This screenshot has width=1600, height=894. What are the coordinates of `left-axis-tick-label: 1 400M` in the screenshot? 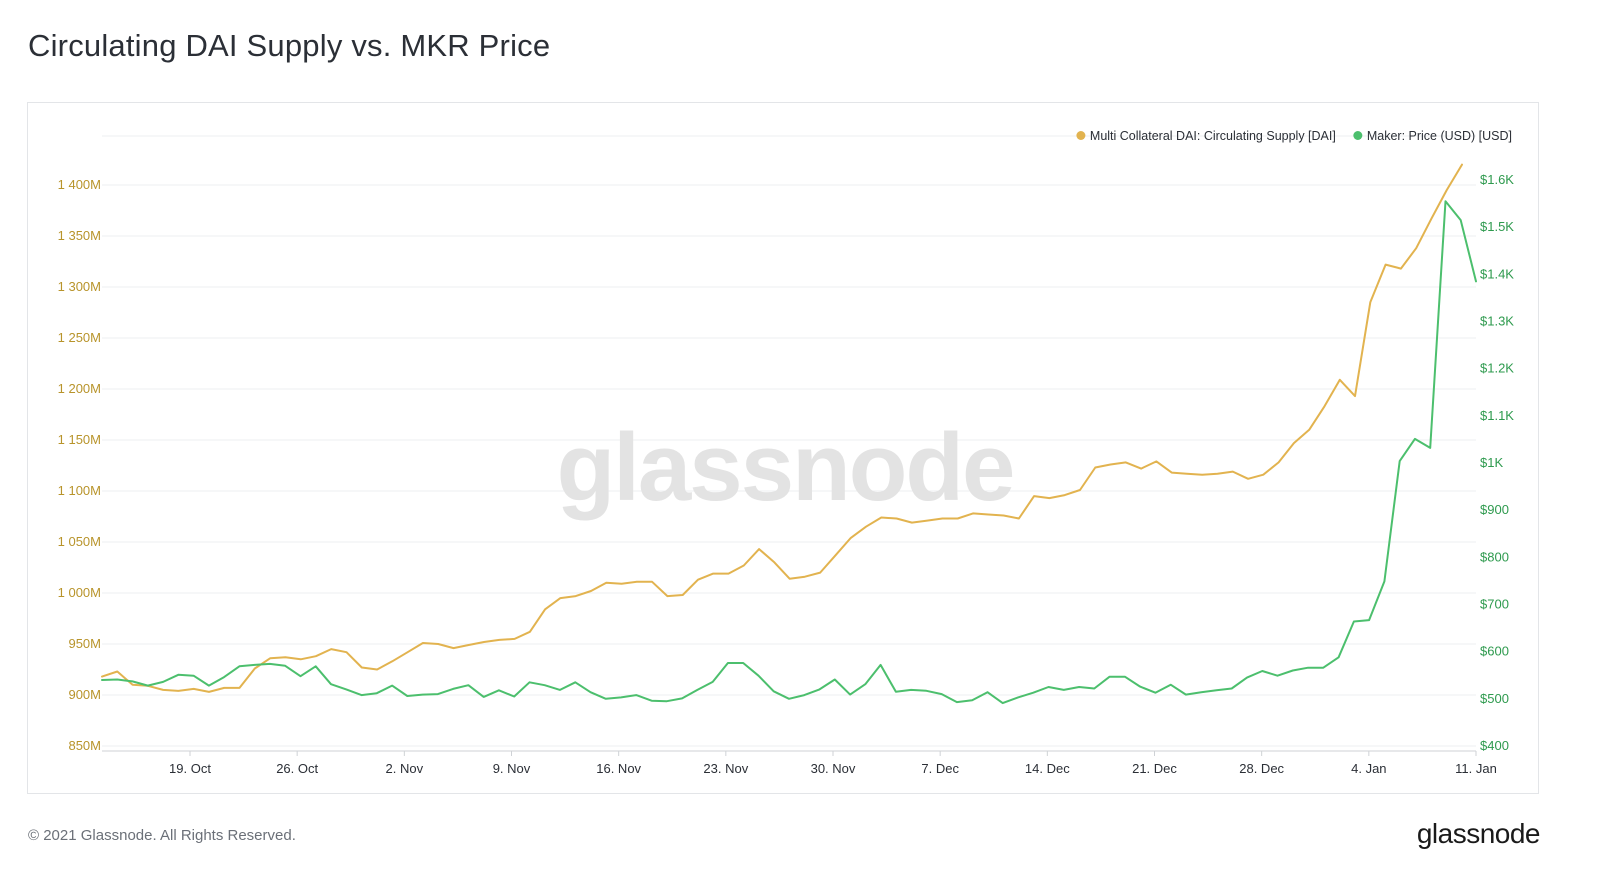 It's located at (79, 184).